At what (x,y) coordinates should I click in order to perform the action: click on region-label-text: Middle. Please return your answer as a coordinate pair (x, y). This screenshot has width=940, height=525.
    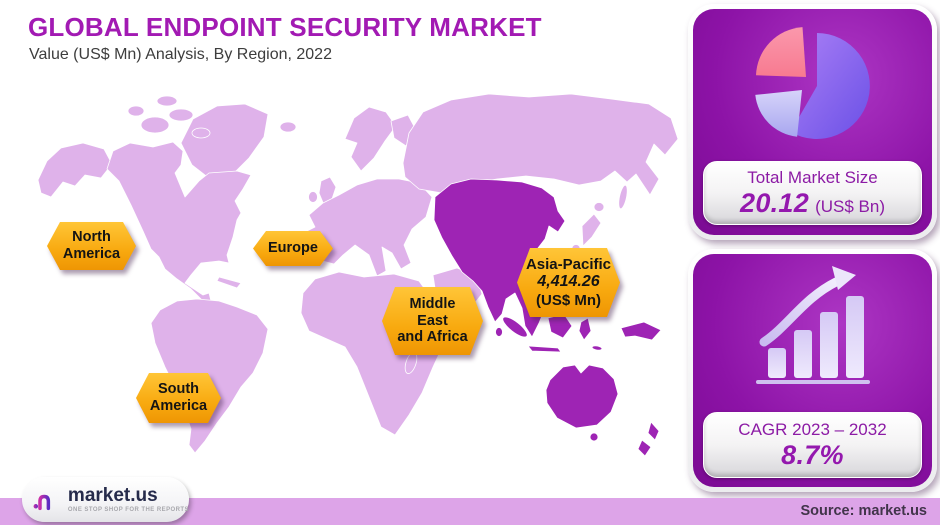
    Looking at the image, I should click on (432, 303).